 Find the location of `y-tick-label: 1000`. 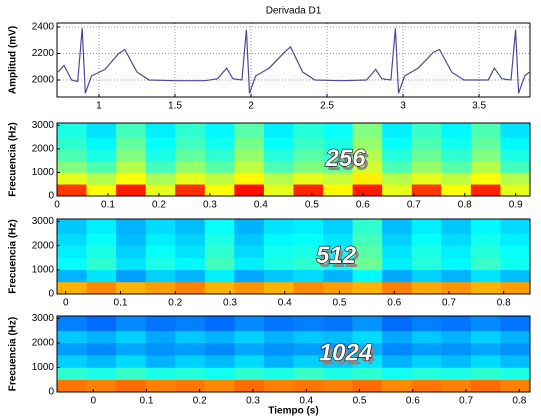

y-tick-label: 1000 is located at coordinates (43, 269).